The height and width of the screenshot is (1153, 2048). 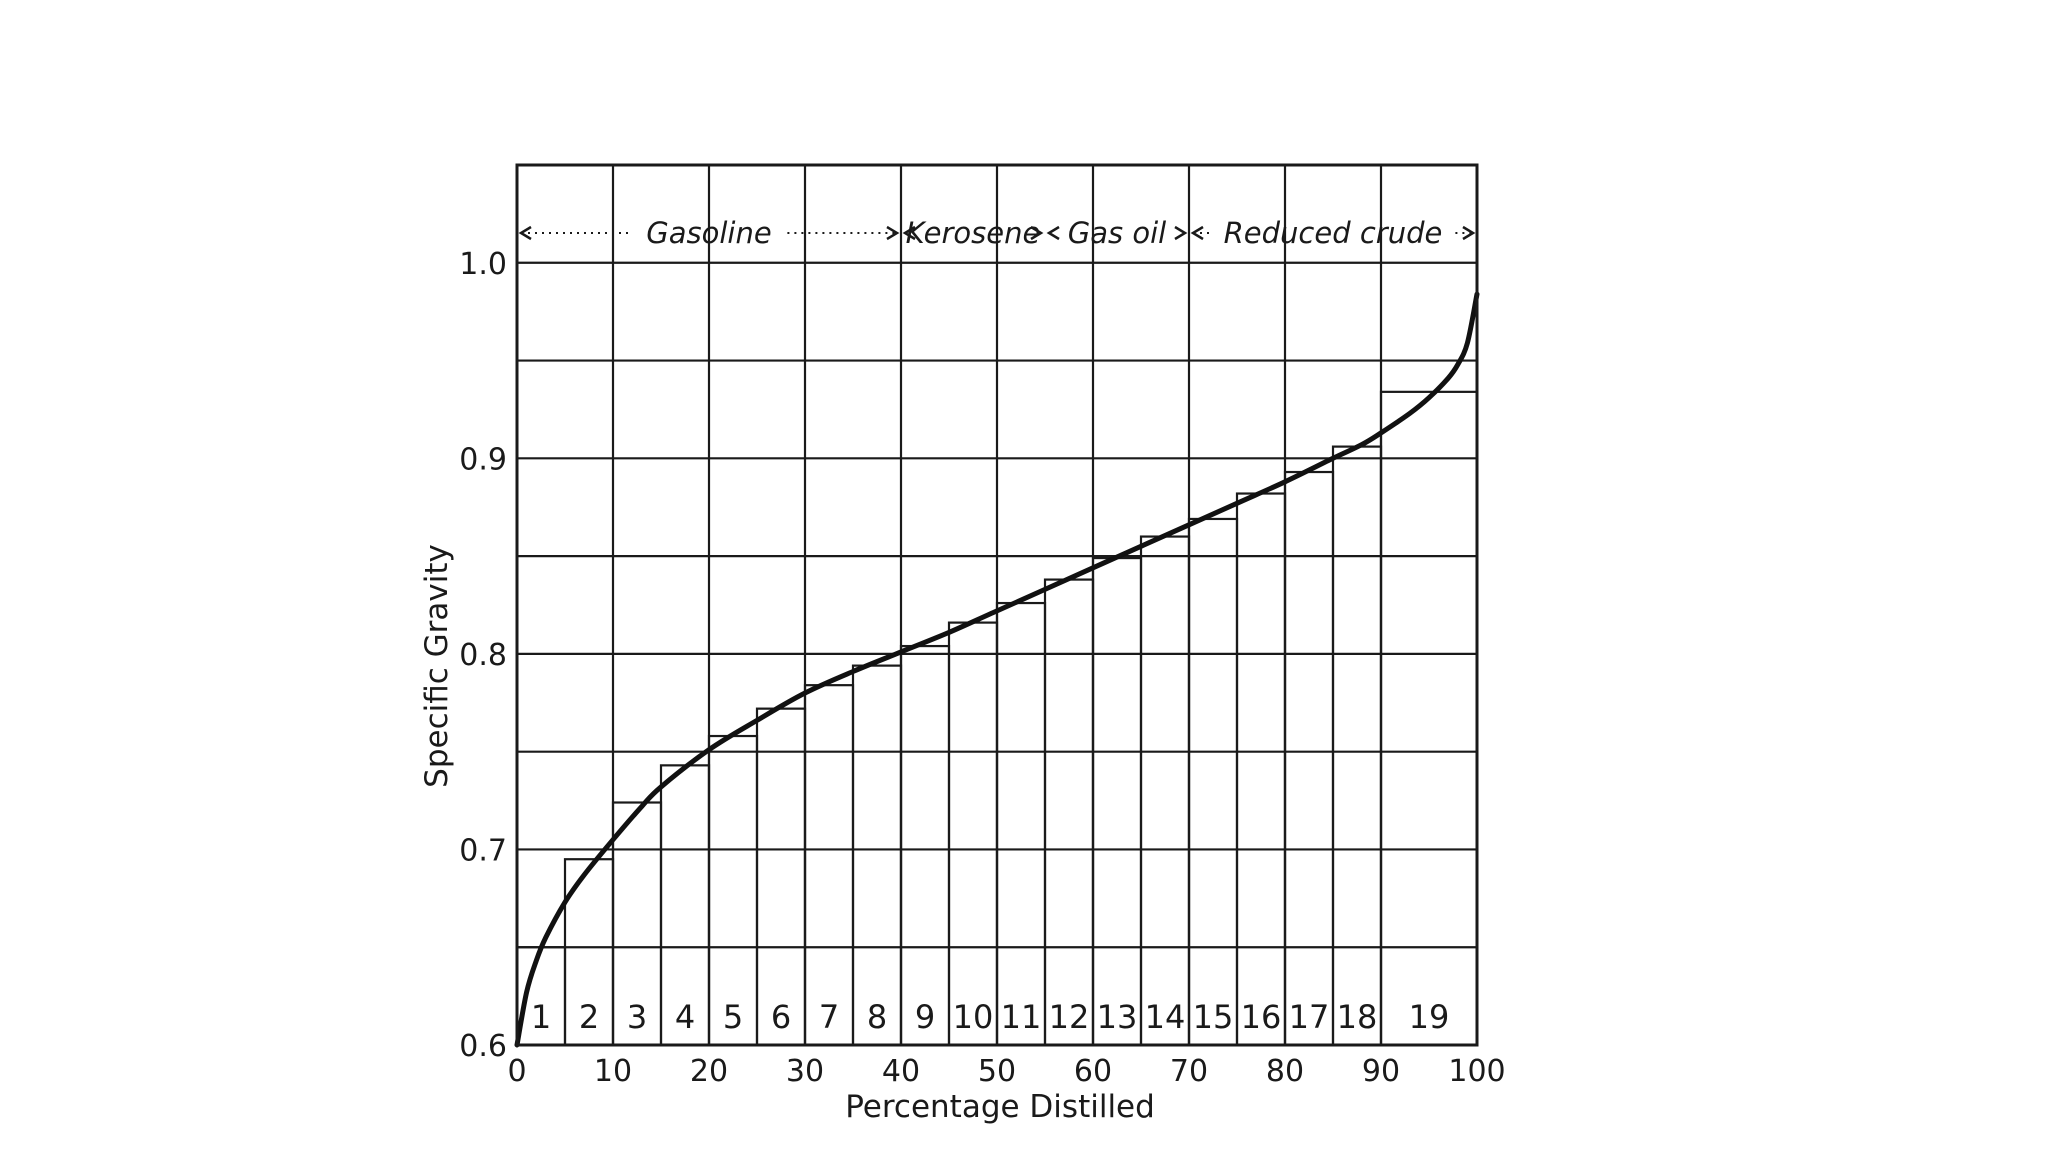 I want to click on cut-number-label: 19, so click(x=1429, y=1017).